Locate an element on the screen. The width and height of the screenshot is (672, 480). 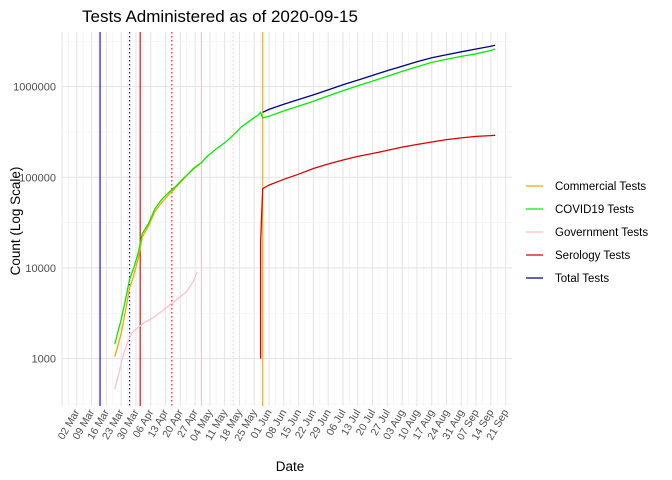
chart-title: Tests Administered as of 2020-09-15 is located at coordinates (220, 16).